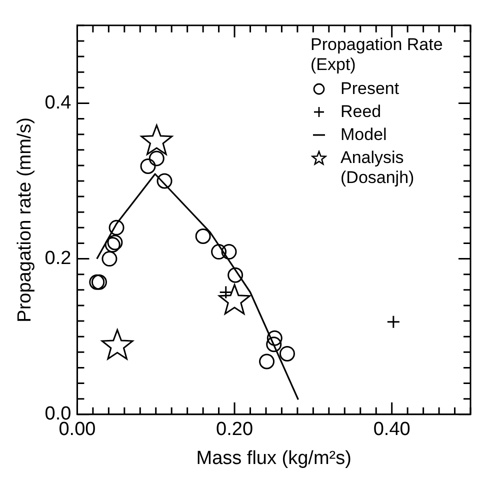 Image resolution: width=487 pixels, height=480 pixels. Describe the element at coordinates (361, 112) in the screenshot. I see `legend-label: Reed` at that location.